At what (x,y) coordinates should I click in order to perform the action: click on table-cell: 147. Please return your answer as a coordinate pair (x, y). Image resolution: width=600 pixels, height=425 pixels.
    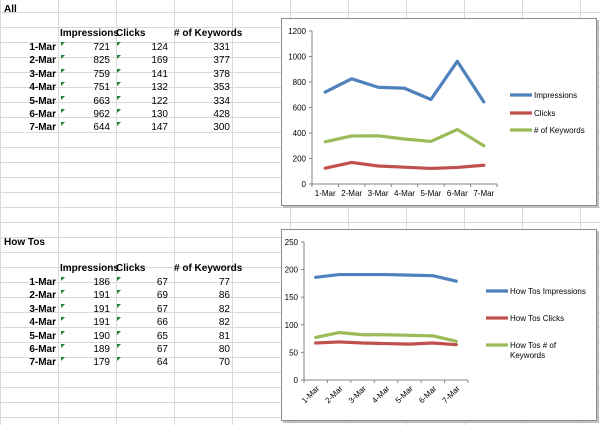
    Looking at the image, I should click on (159, 128).